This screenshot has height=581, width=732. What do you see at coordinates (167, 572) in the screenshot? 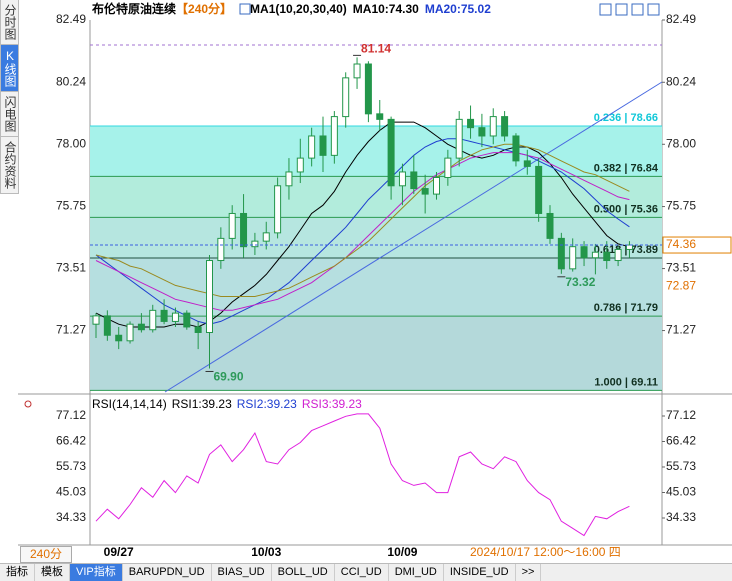
I see `bottom-tab: BARUPDN_UD` at bounding box center [167, 572].